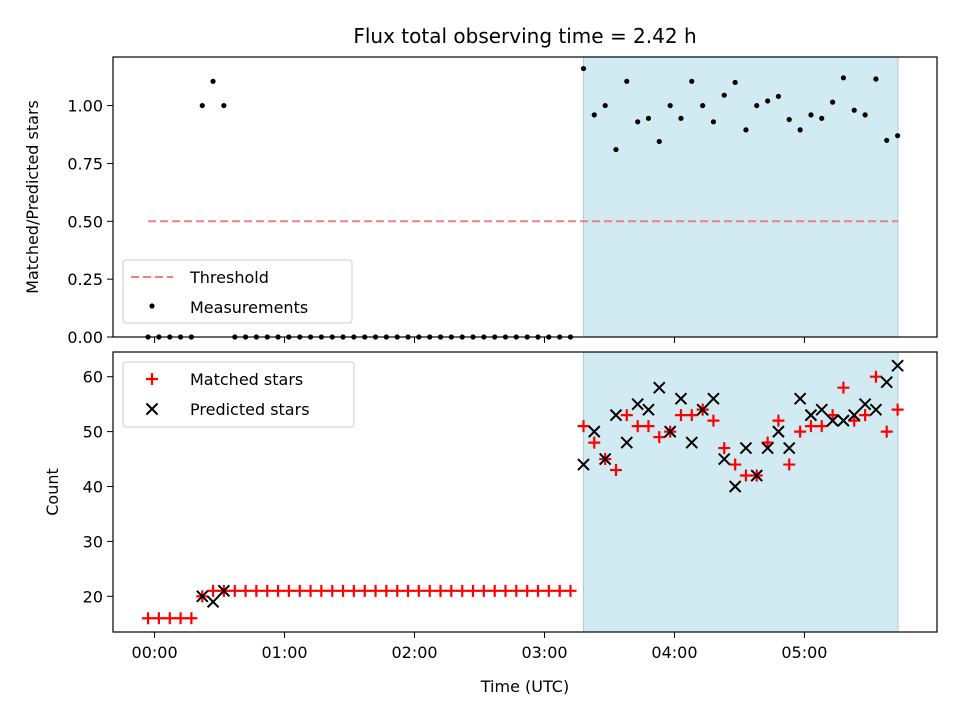 This screenshot has height=720, width=960. What do you see at coordinates (93, 541) in the screenshot?
I see `y-tick-label: 30` at bounding box center [93, 541].